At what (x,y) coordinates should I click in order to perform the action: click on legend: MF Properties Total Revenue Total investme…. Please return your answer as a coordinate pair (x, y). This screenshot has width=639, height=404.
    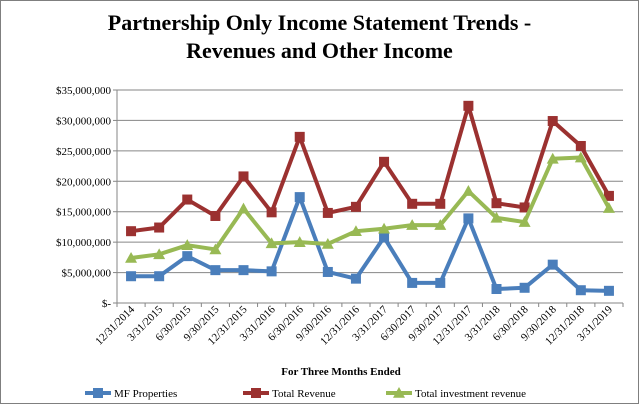
    Looking at the image, I should click on (305, 393).